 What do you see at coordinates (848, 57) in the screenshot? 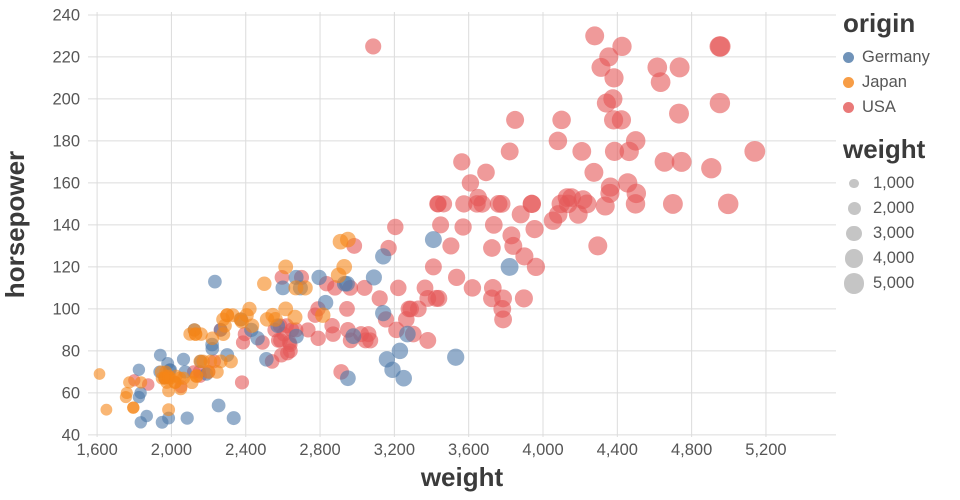
I see `color-swatch-germany` at bounding box center [848, 57].